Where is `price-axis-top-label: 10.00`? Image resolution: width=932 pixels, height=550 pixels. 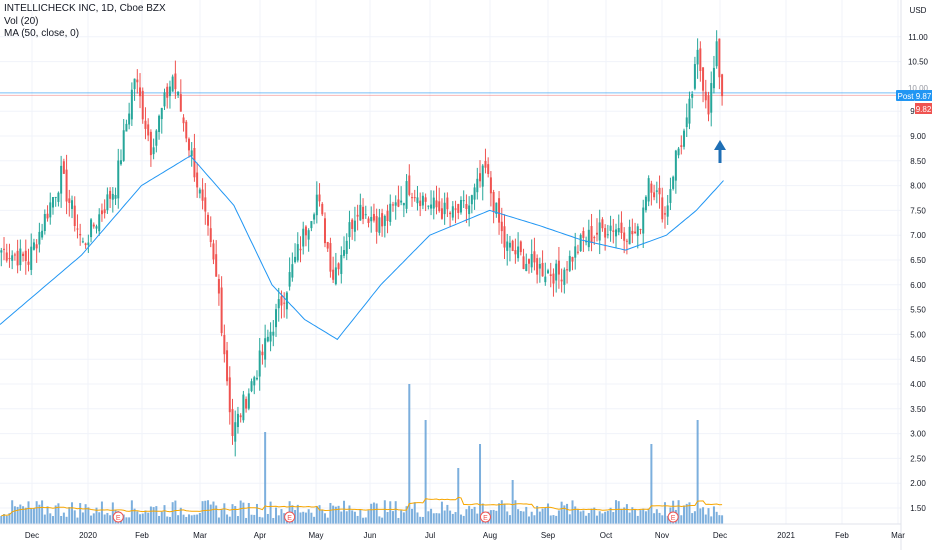 price-axis-top-label: 10.00 is located at coordinates (918, 88).